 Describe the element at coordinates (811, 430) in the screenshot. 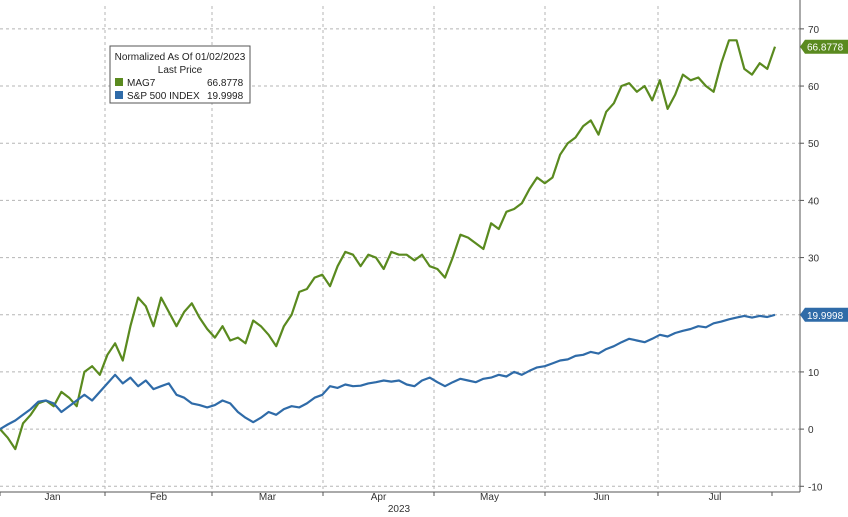

I see `y-tick-label: 0` at that location.